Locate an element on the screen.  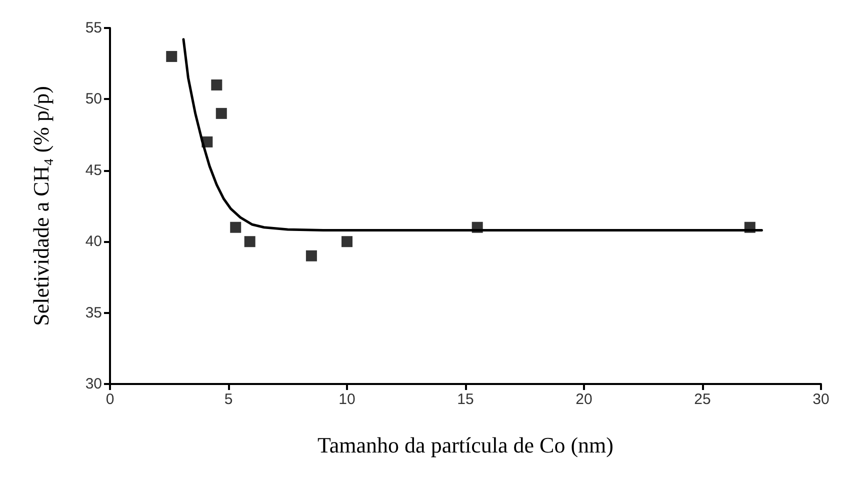
y-tick-label: 40 is located at coordinates (93, 241).